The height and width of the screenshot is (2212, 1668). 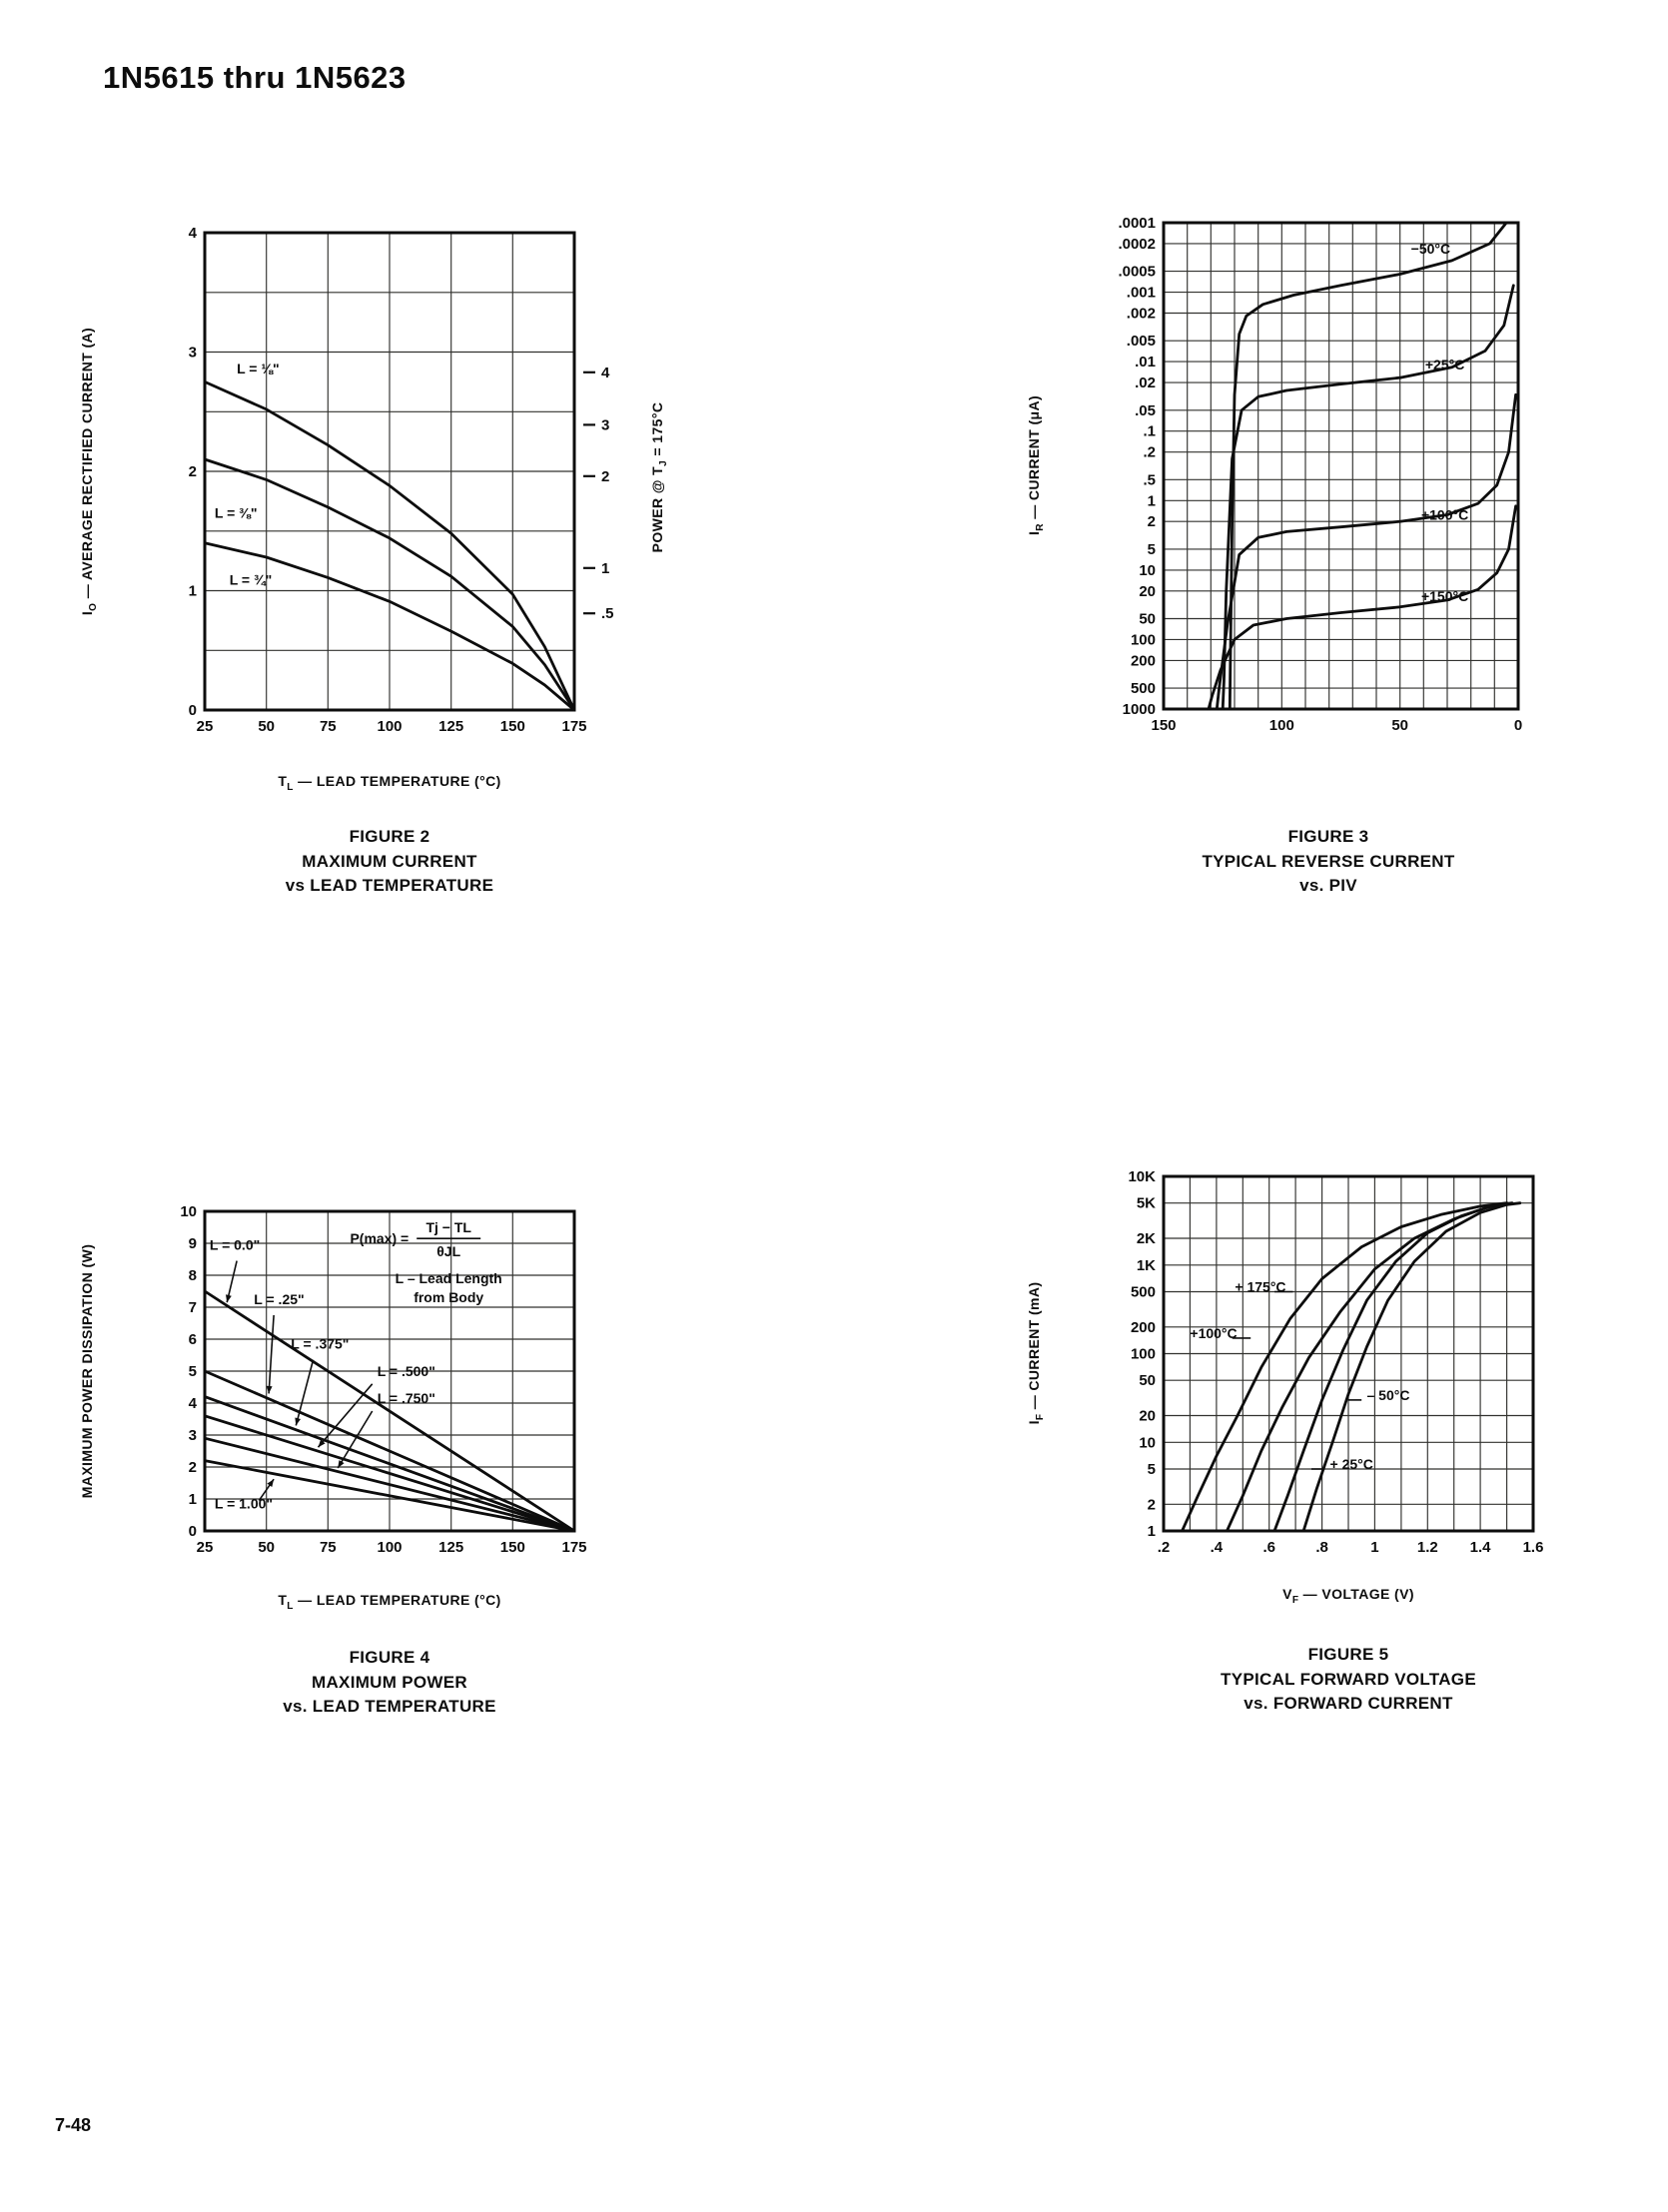 I want to click on caption-line: TYPICAL REVERSE CURRENT, so click(x=1328, y=861).